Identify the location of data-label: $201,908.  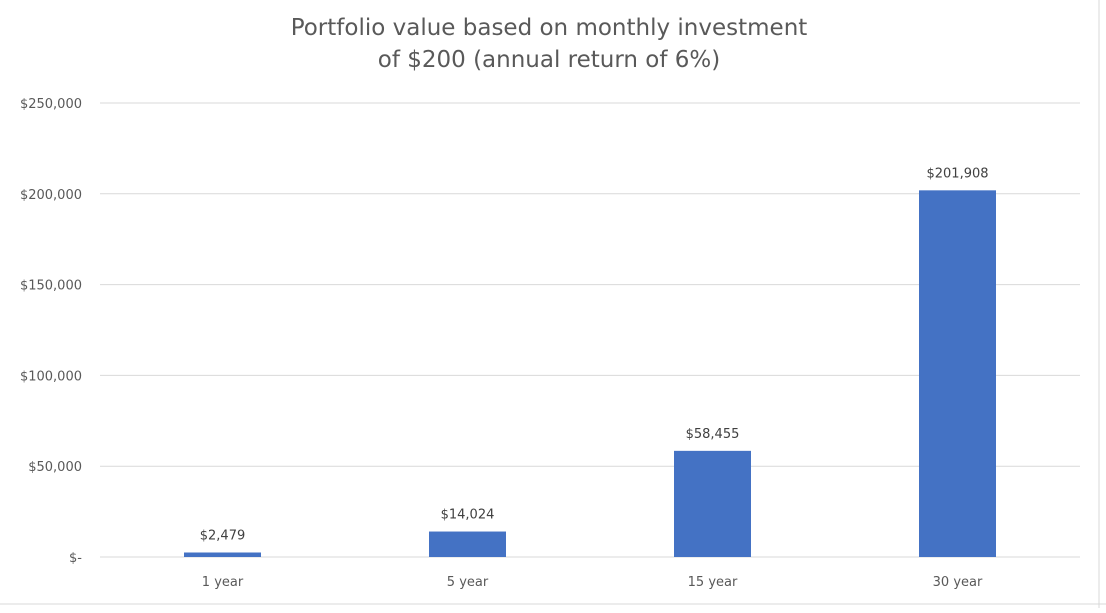
(957, 173).